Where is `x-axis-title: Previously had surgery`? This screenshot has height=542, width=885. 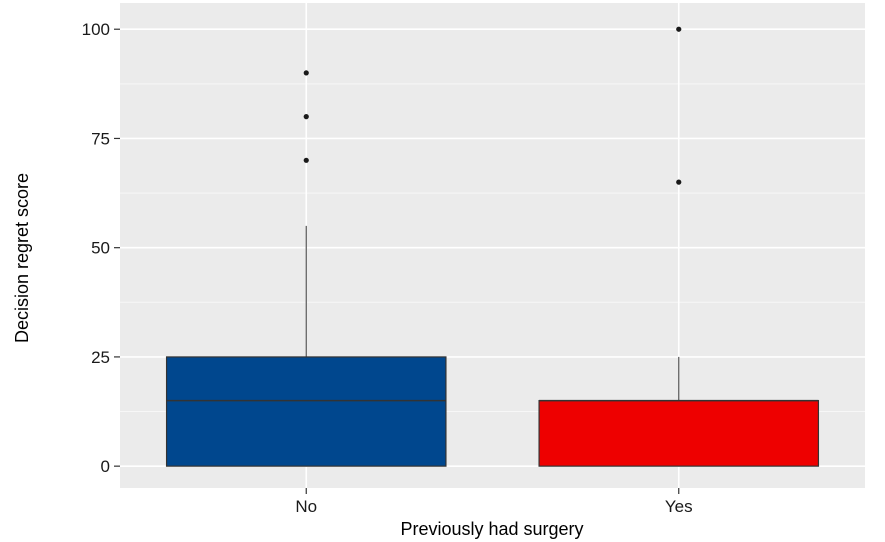
x-axis-title: Previously had surgery is located at coordinates (491, 529).